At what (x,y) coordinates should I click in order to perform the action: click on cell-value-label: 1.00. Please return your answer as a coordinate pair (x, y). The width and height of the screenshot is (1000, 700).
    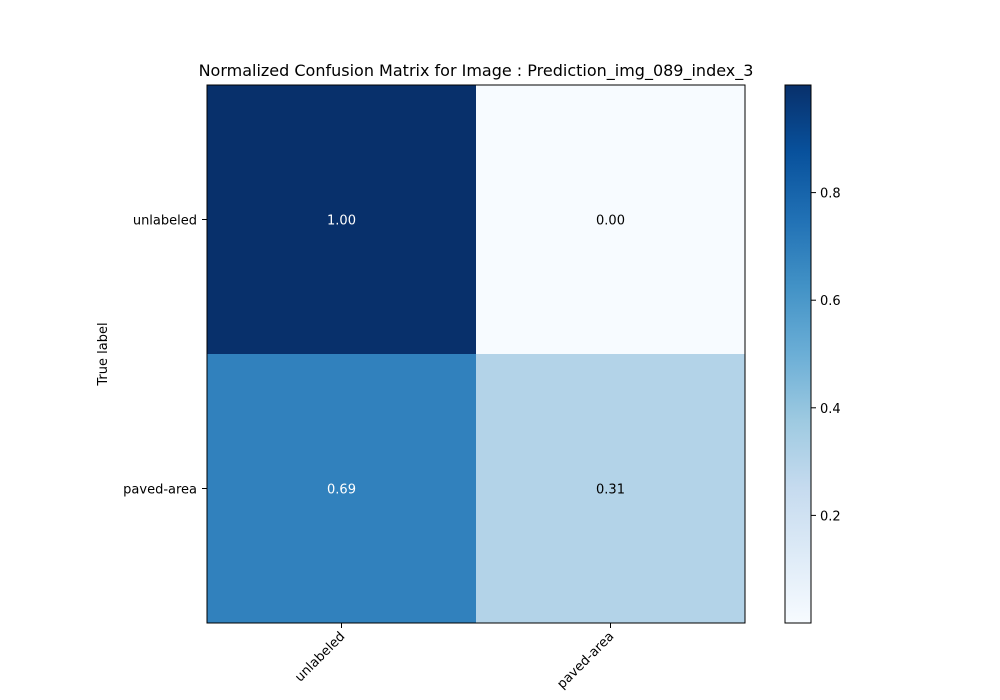
    Looking at the image, I should click on (341, 221).